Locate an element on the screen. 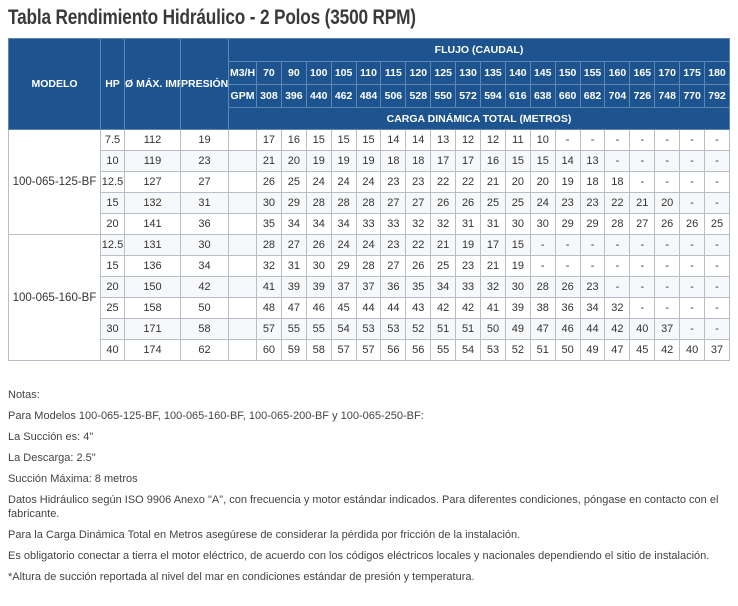 The width and height of the screenshot is (738, 606). head-value-cell: 50 is located at coordinates (493, 329).